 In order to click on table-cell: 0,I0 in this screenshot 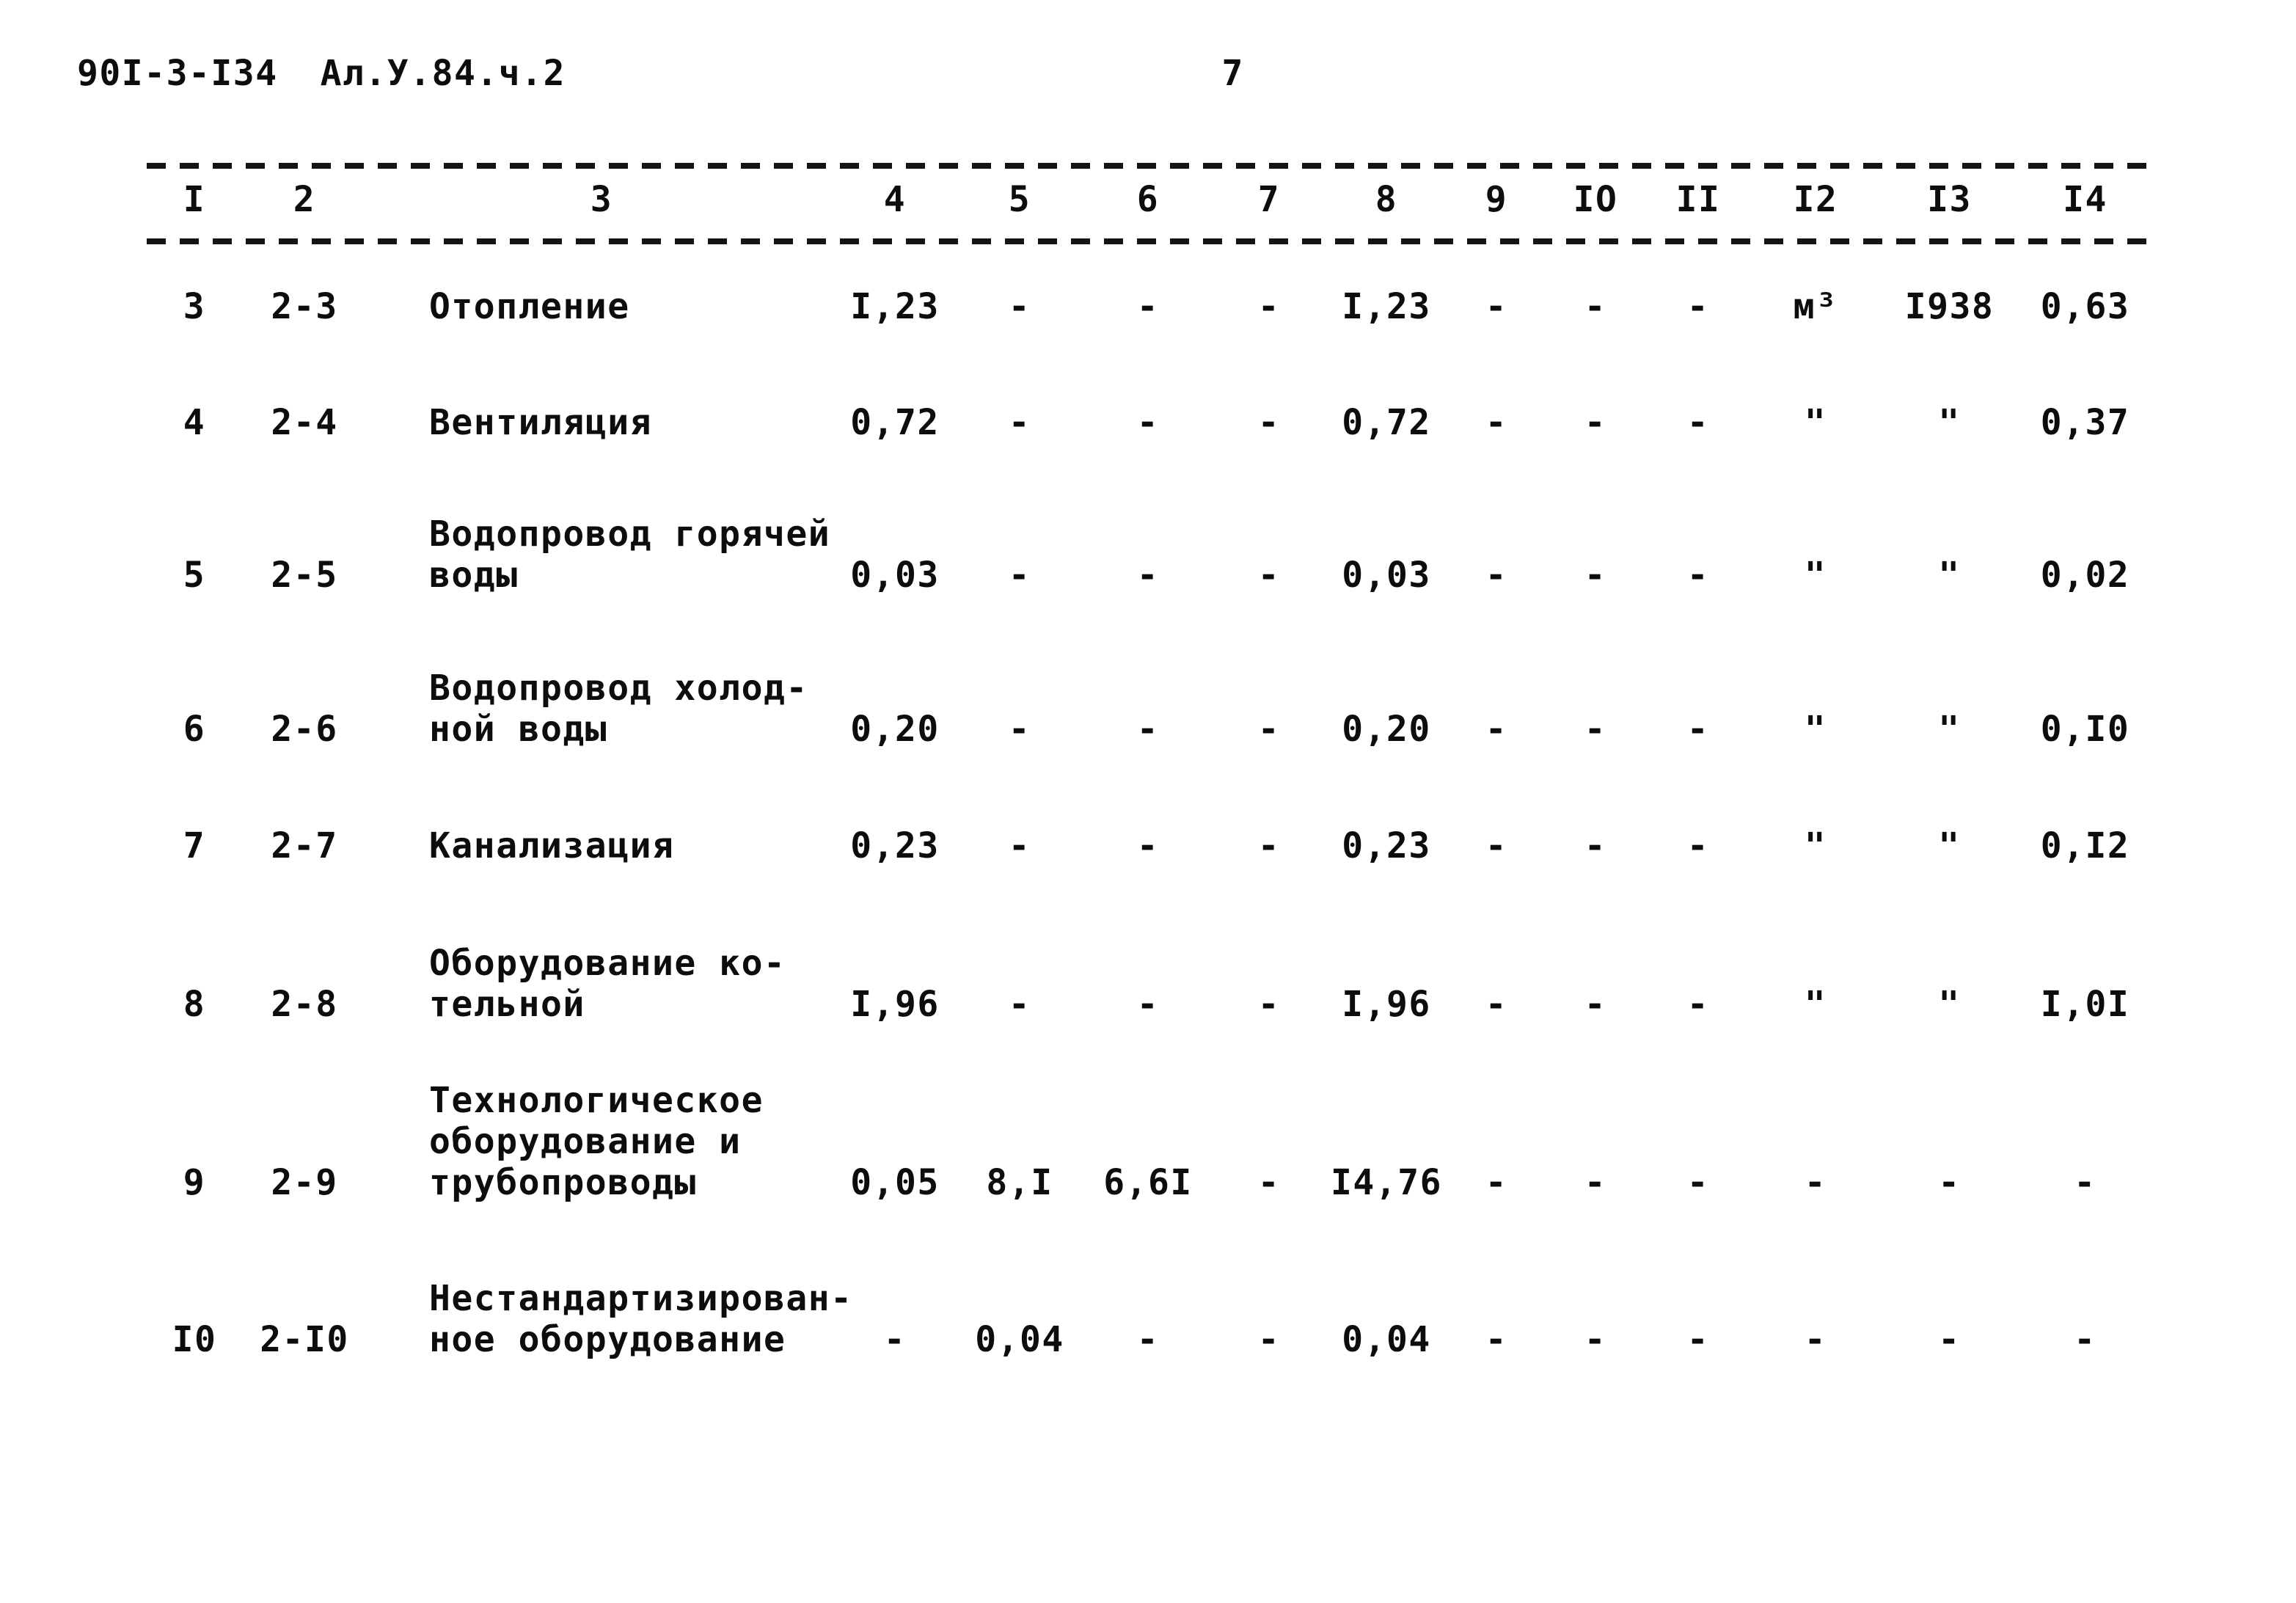, I will do `click(2085, 729)`.